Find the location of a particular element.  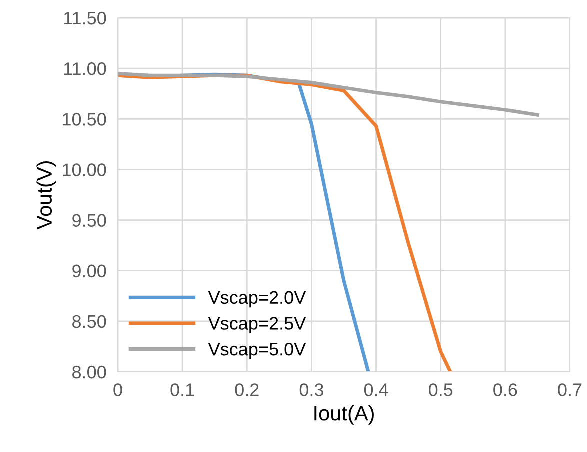

legend-label: Vscap=5.0V is located at coordinates (257, 351).